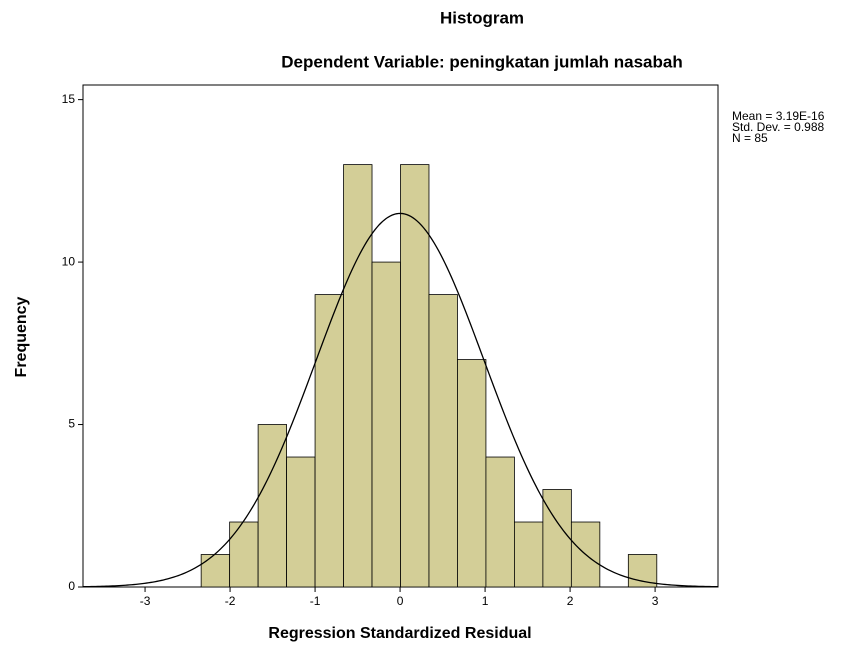 The width and height of the screenshot is (862, 647). Describe the element at coordinates (399, 633) in the screenshot. I see `x-axis-label: Regression Standardized Residual` at that location.